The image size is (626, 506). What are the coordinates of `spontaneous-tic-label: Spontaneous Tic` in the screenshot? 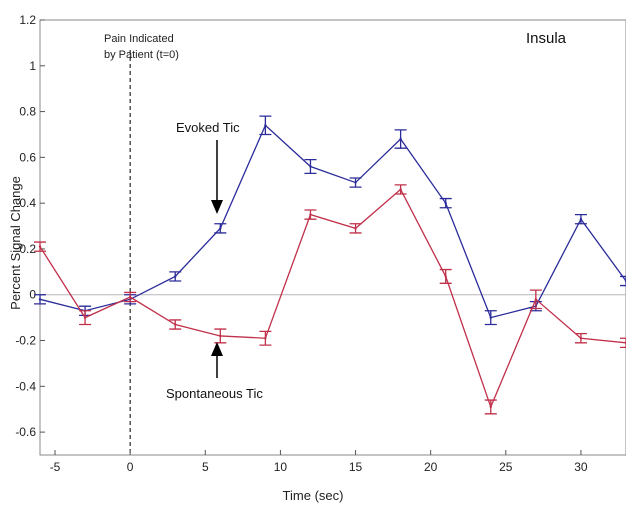 It's located at (214, 393).